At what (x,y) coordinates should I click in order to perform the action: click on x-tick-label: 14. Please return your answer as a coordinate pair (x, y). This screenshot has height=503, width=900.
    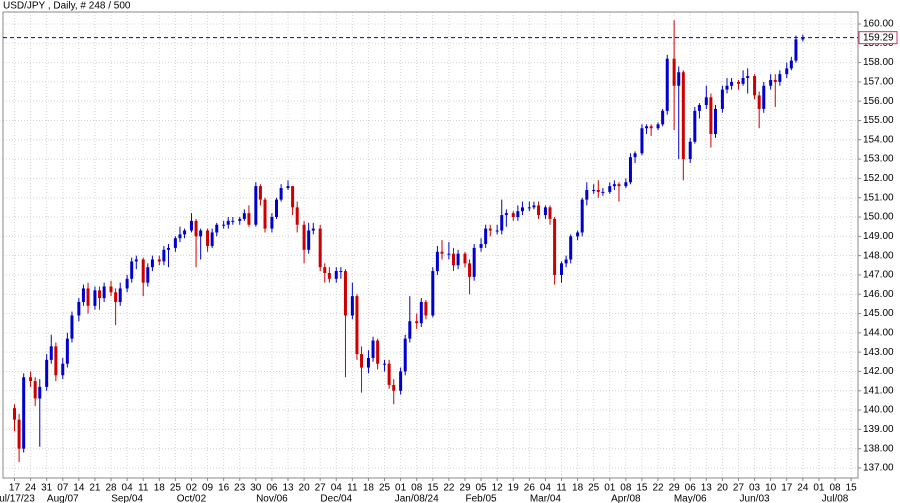
    Looking at the image, I should click on (79, 488).